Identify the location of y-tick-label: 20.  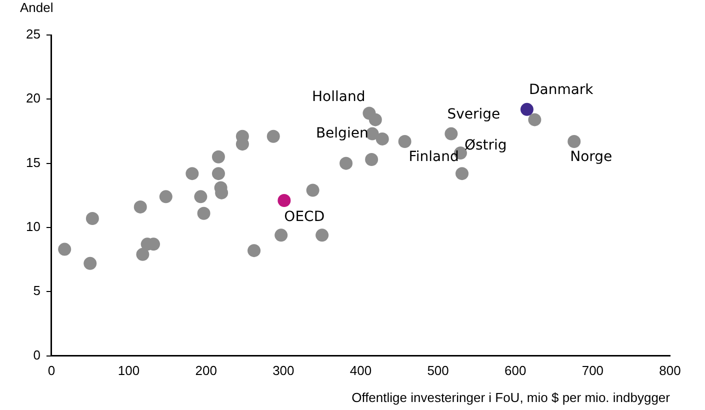
(33, 98).